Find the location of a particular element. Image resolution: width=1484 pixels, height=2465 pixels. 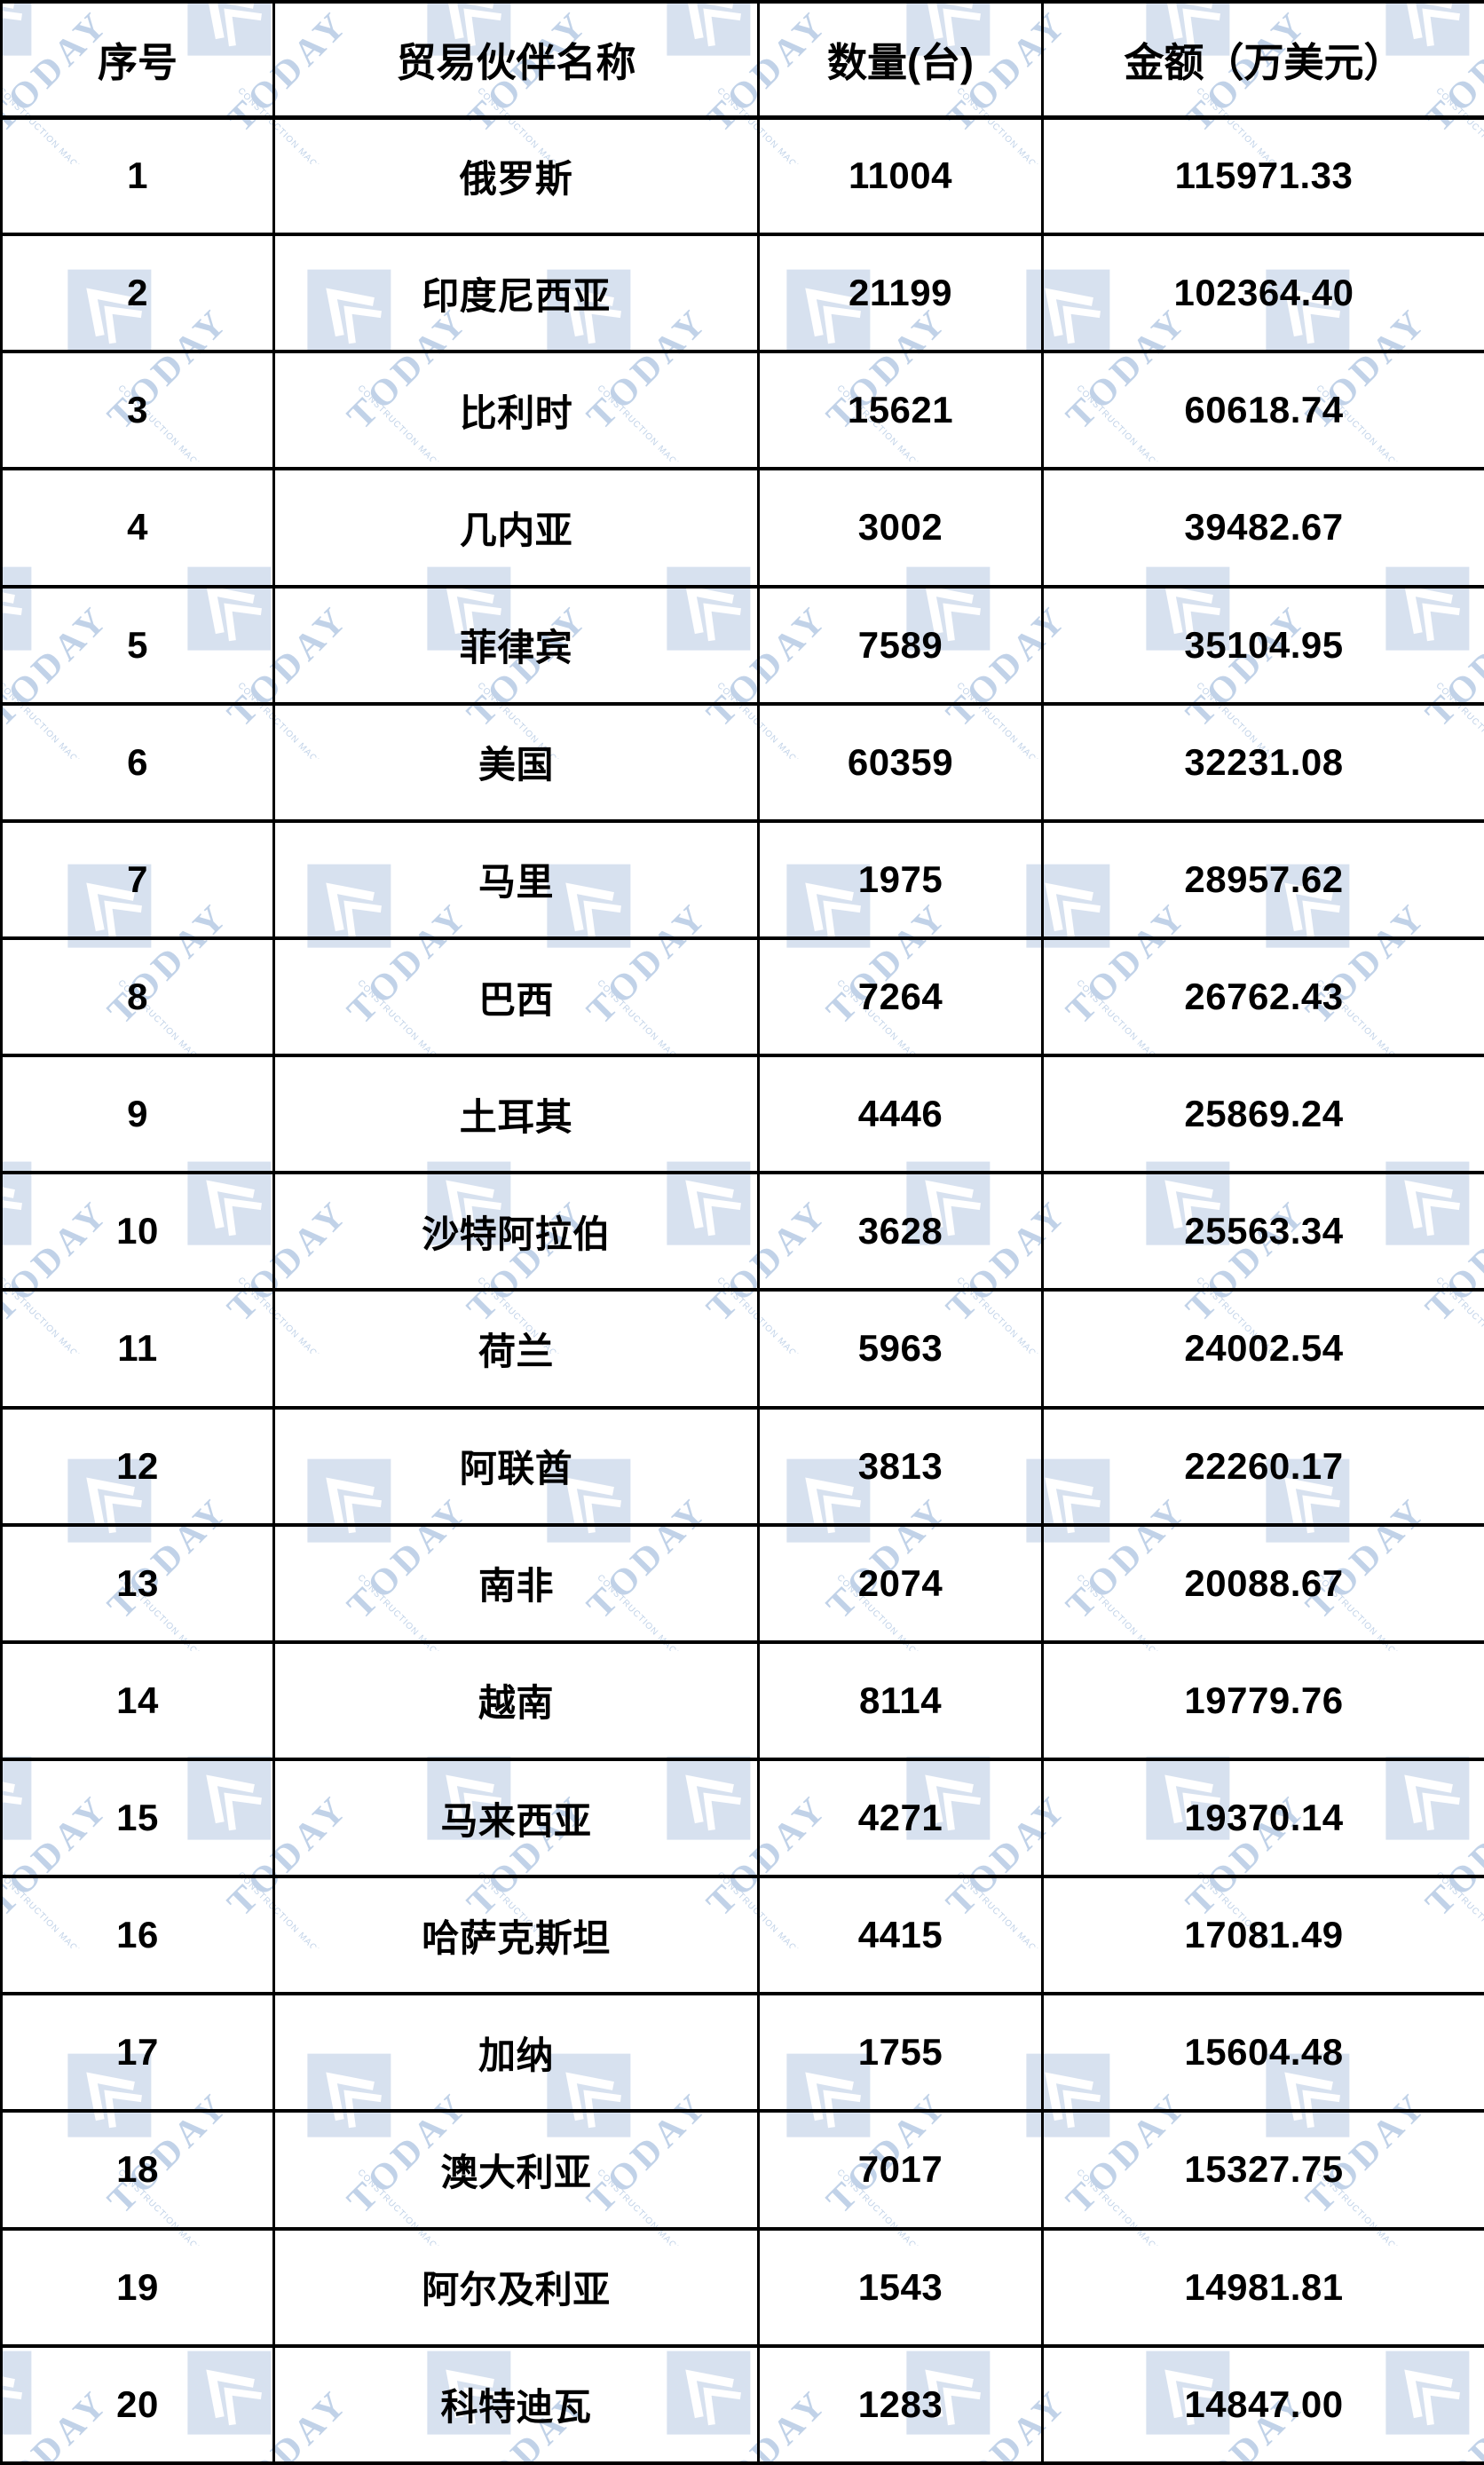

quantity-cell: 1283 is located at coordinates (901, 2404).